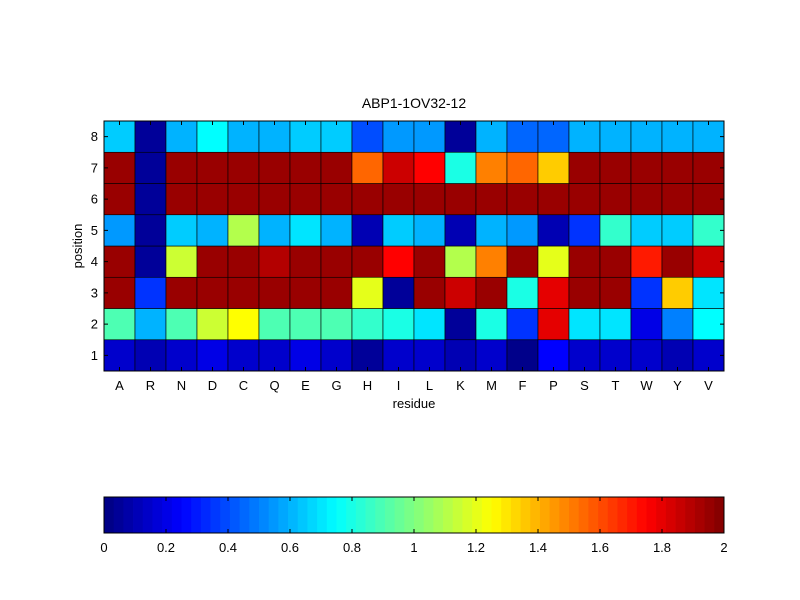 The width and height of the screenshot is (800, 600). I want to click on colorbar-tick-label: 2, so click(723, 547).